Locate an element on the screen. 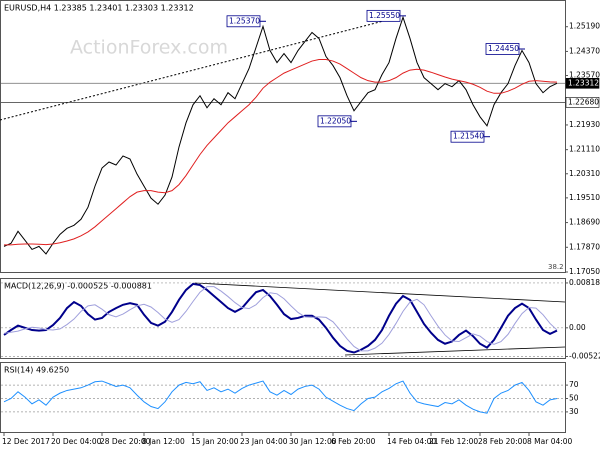  price-level-label: 1.23312 is located at coordinates (583, 82).